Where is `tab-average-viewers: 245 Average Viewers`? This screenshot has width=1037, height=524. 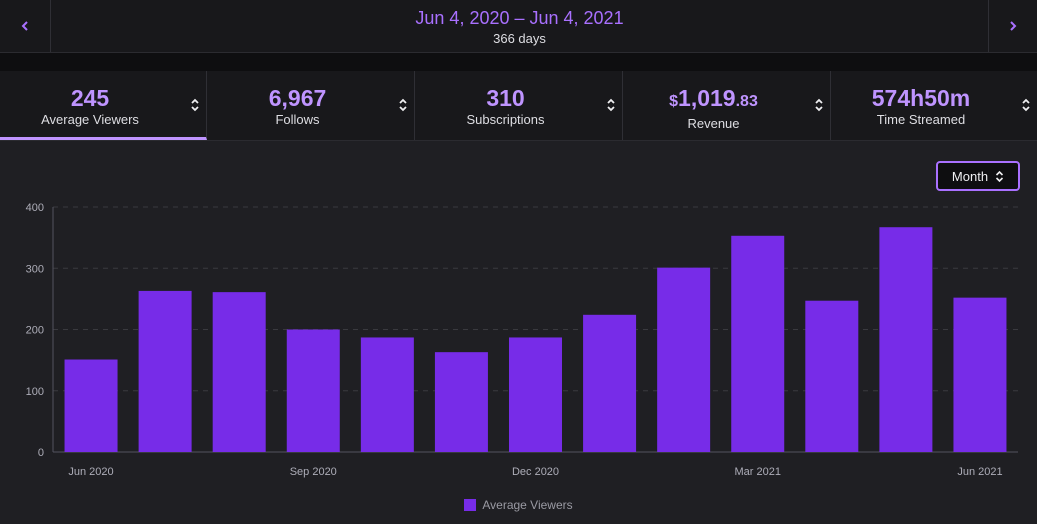 tab-average-viewers: 245 Average Viewers is located at coordinates (103, 105).